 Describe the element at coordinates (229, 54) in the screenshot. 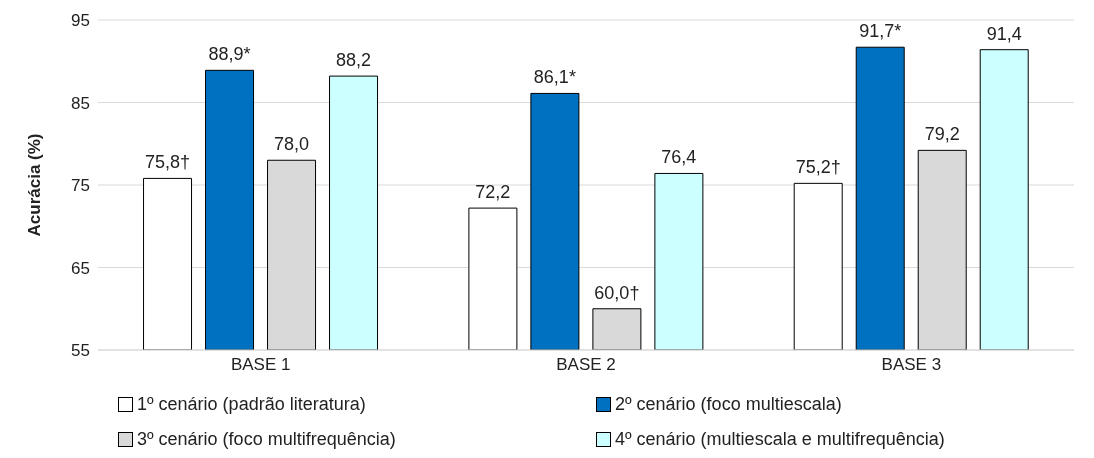

I see `data-label: 88,9*` at that location.